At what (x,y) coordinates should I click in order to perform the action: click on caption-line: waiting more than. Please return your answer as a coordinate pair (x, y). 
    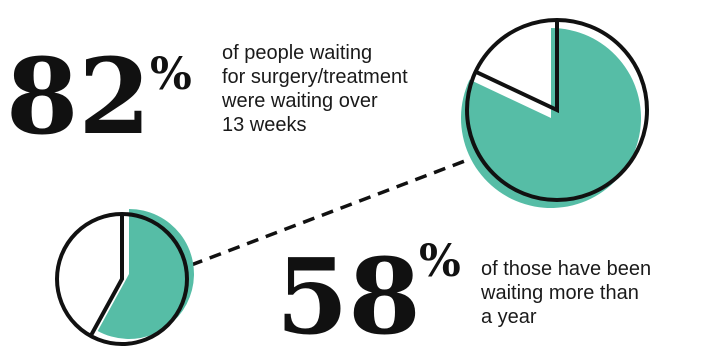
    Looking at the image, I should click on (560, 293).